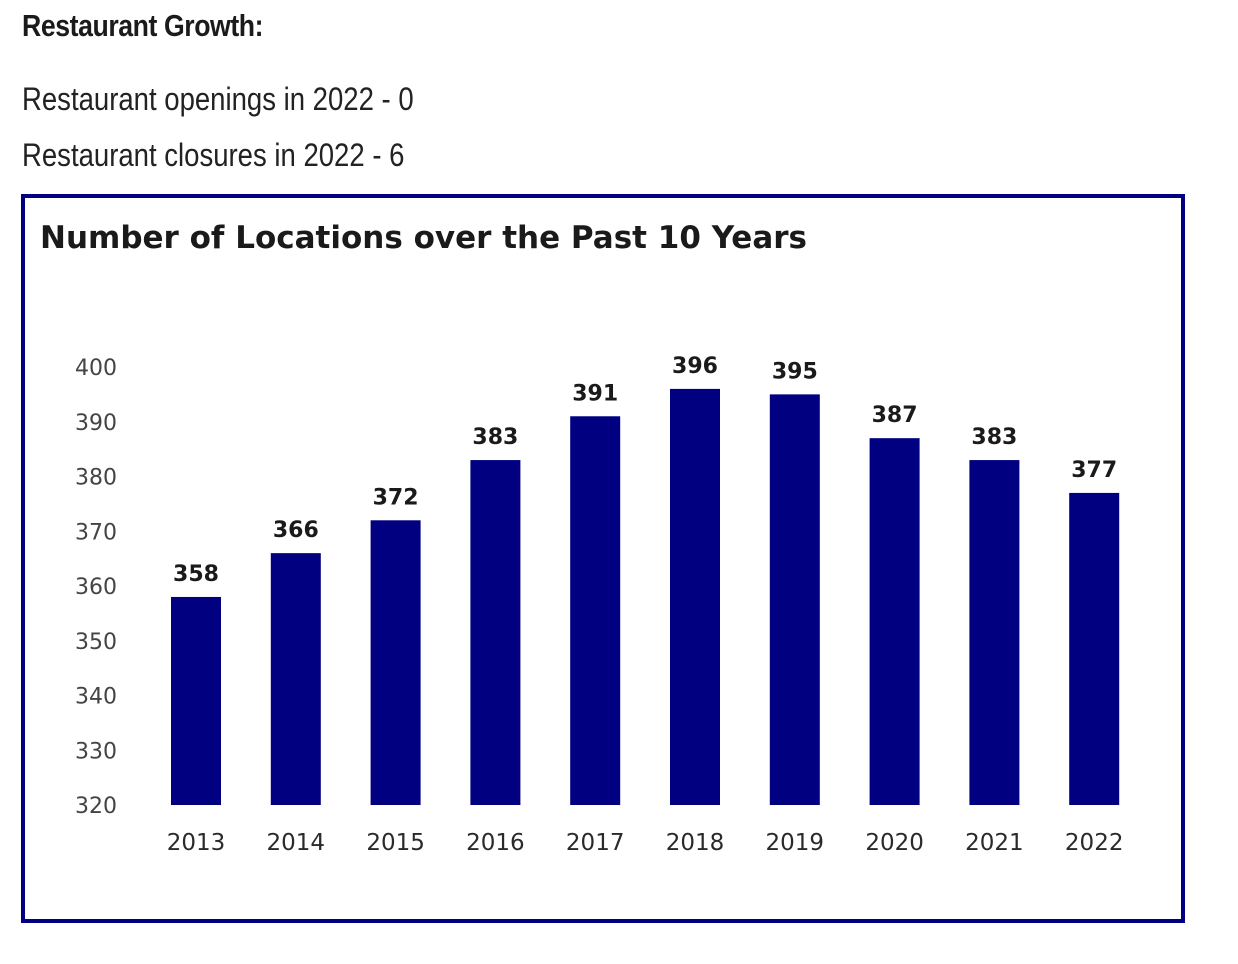 This screenshot has width=1238, height=964. What do you see at coordinates (96, 806) in the screenshot?
I see `y-tick-label: 320` at bounding box center [96, 806].